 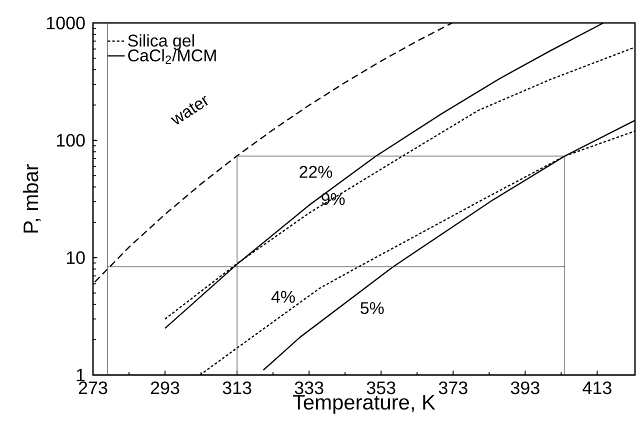 What do you see at coordinates (525, 388) in the screenshot?
I see `x-tick-label: 393` at bounding box center [525, 388].